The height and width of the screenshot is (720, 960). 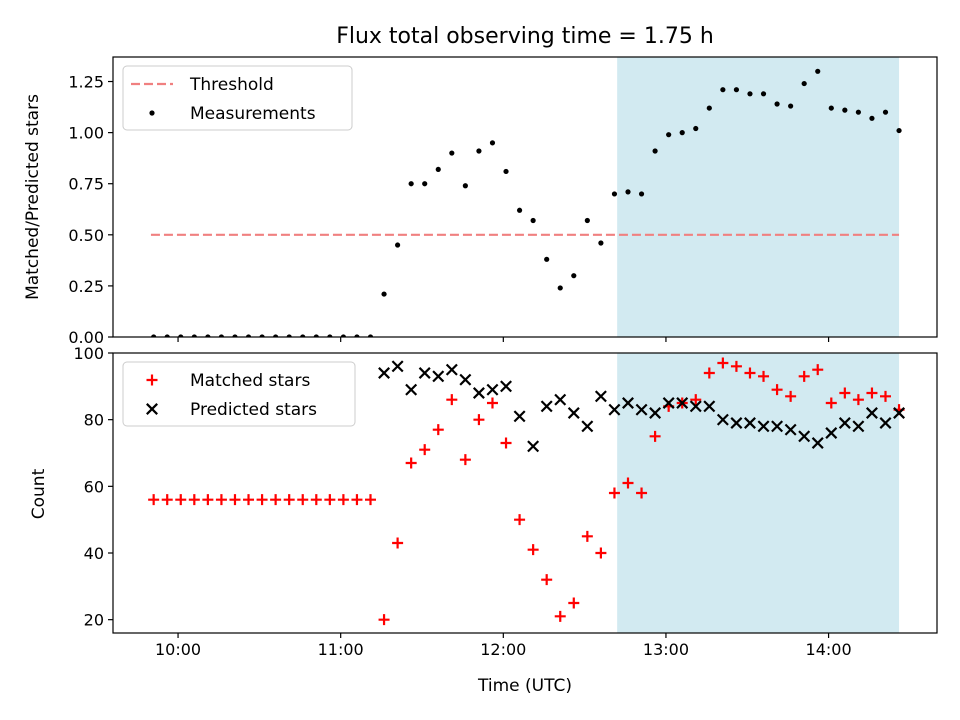 What do you see at coordinates (253, 114) in the screenshot?
I see `legend-label: Measurements` at bounding box center [253, 114].